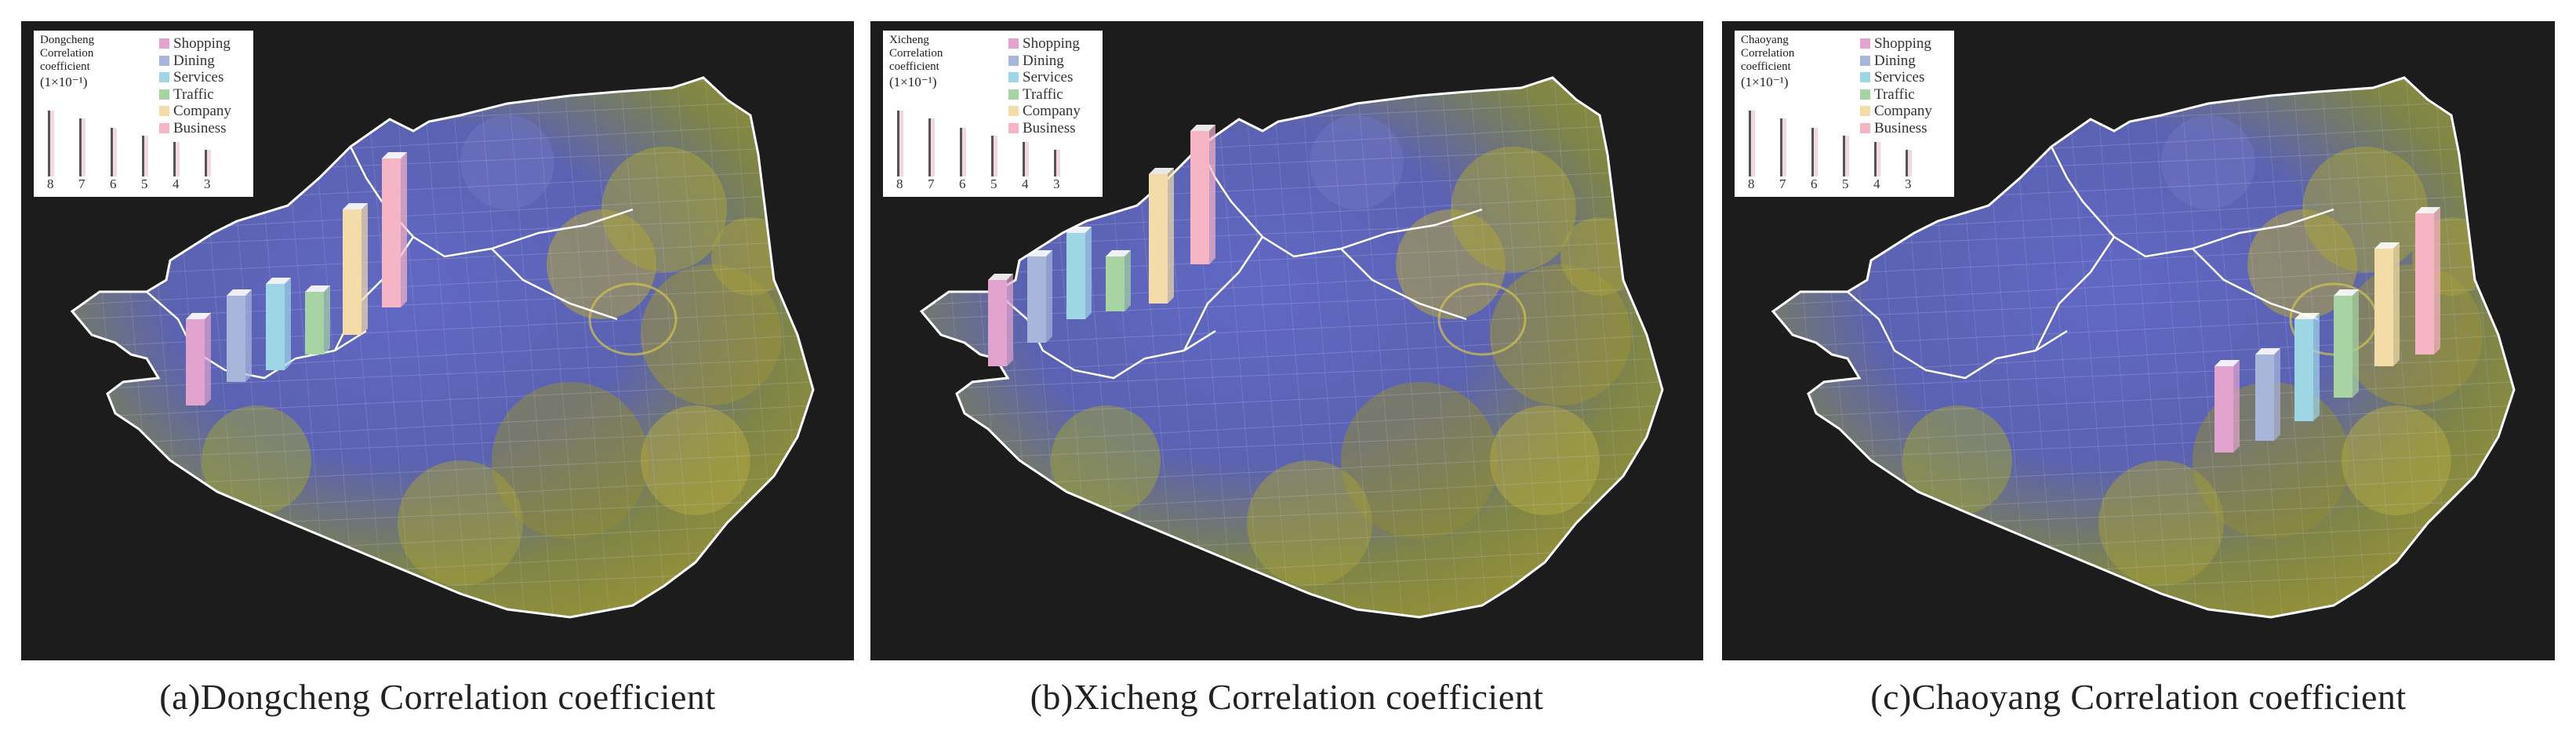 This screenshot has width=2576, height=738. I want to click on map-bar-dining, so click(239, 335).